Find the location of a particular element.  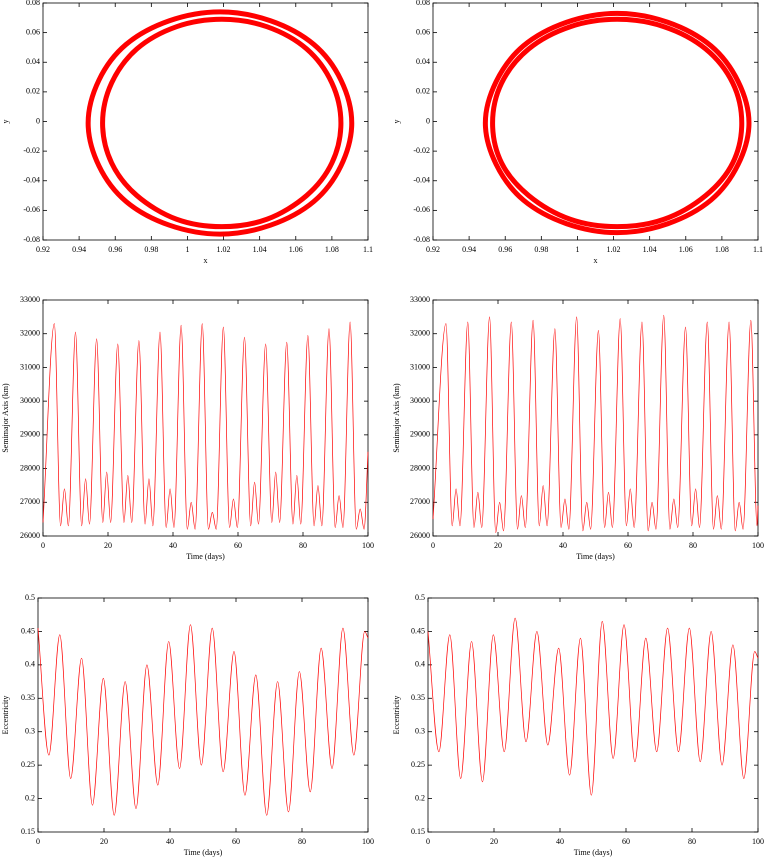

y-tick-label: 0 is located at coordinates (38, 120).